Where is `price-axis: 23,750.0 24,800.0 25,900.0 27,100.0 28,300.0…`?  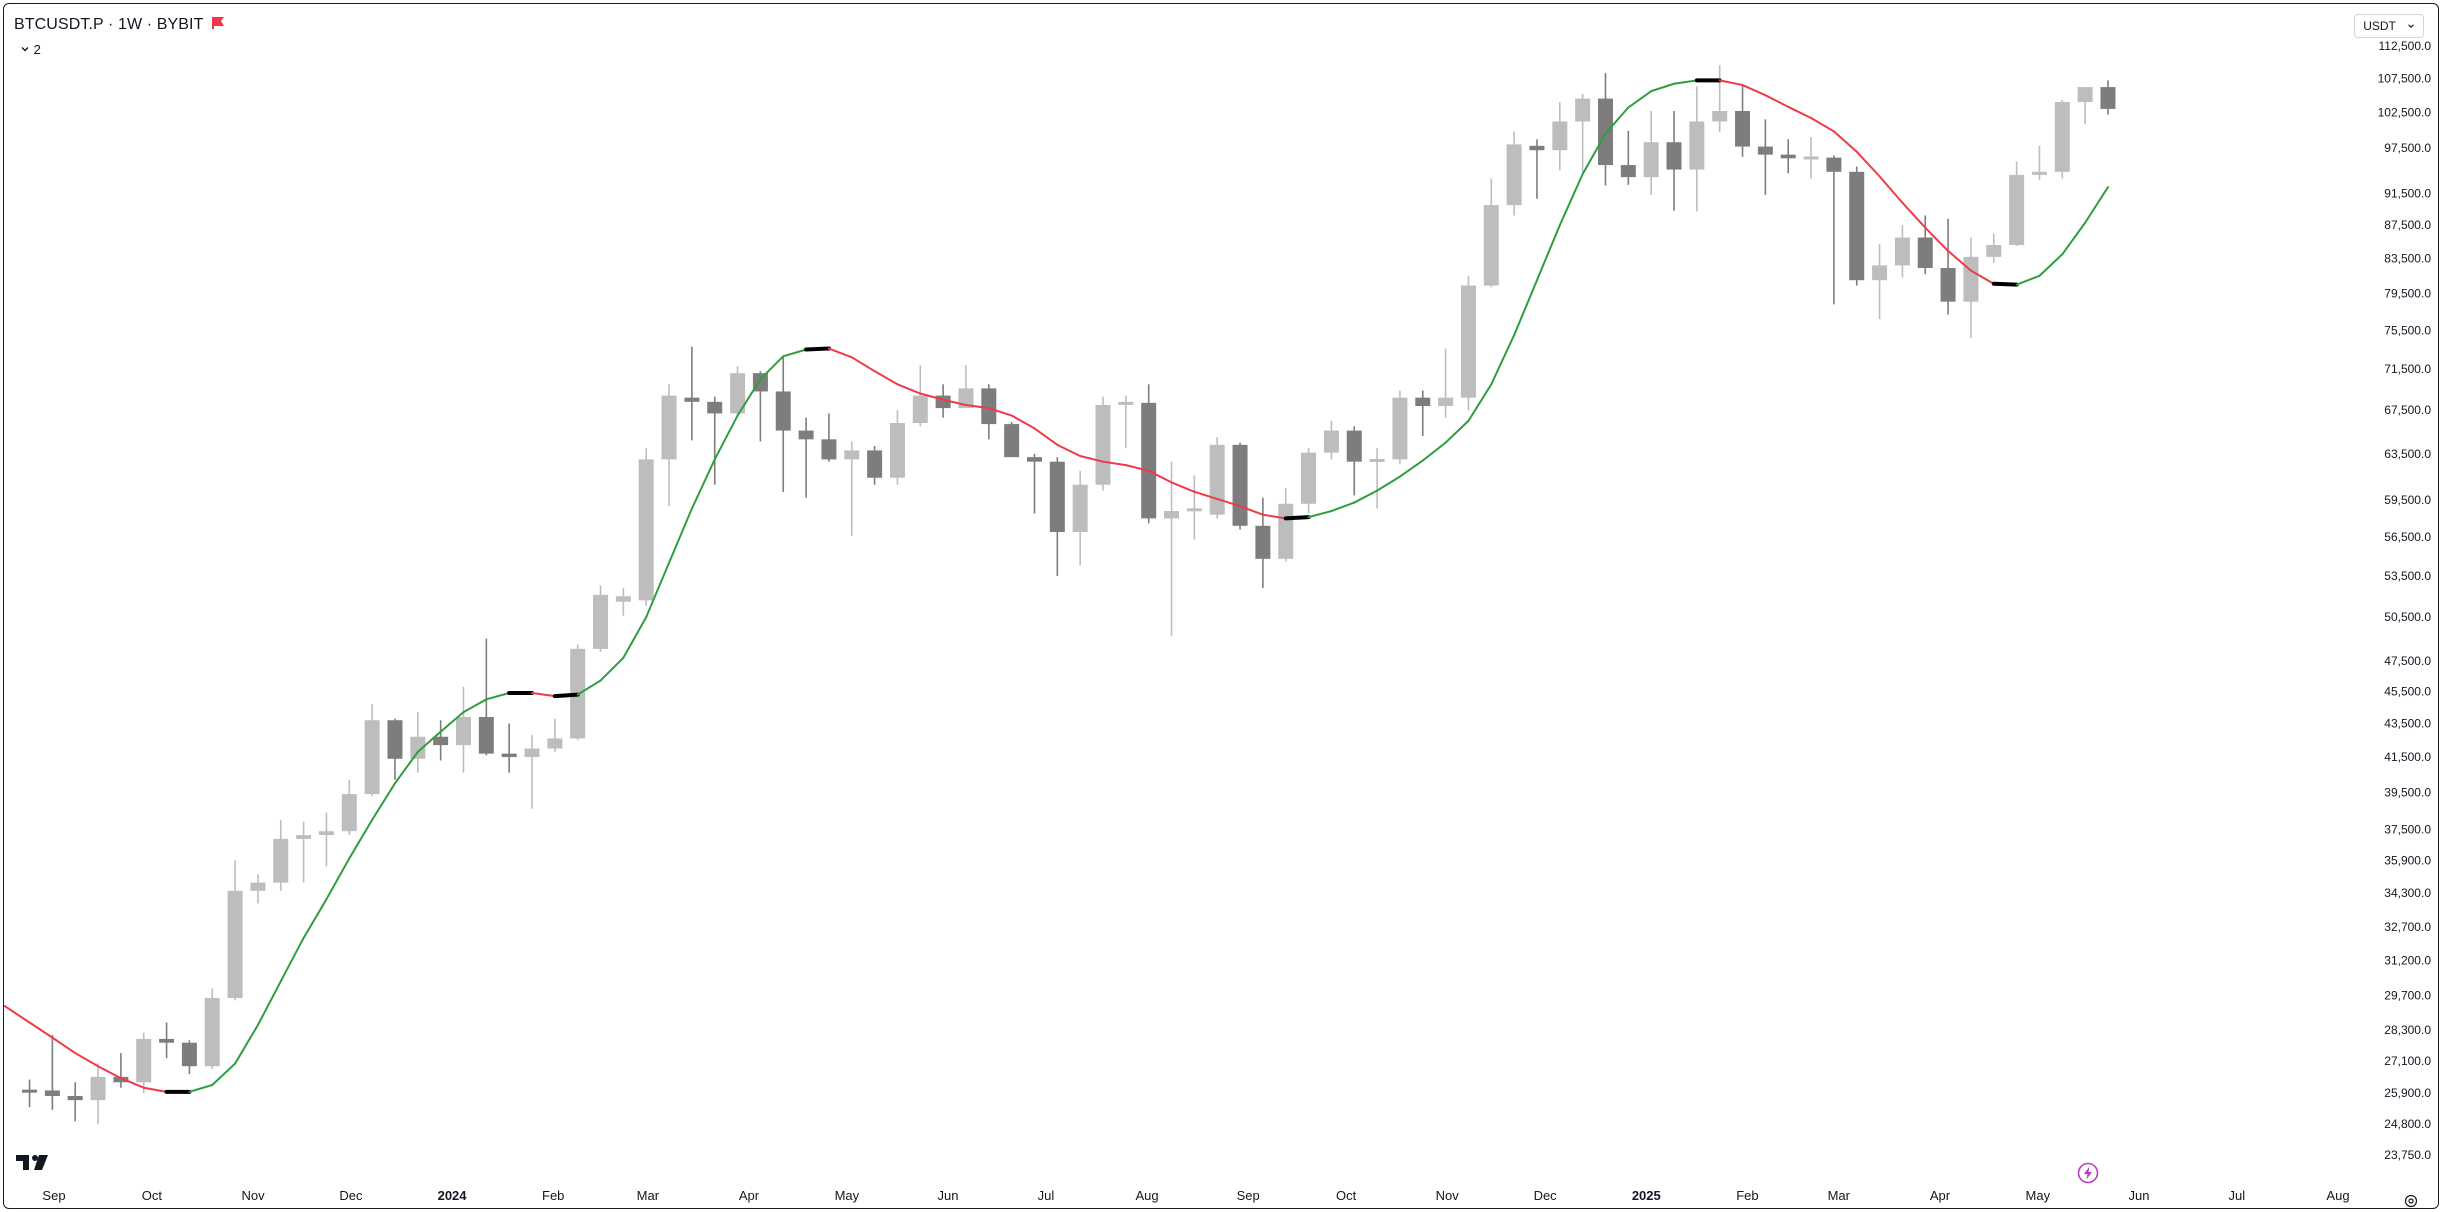 price-axis: 23,750.0 24,800.0 25,900.0 27,100.0 28,300.0… is located at coordinates (2405, 600).